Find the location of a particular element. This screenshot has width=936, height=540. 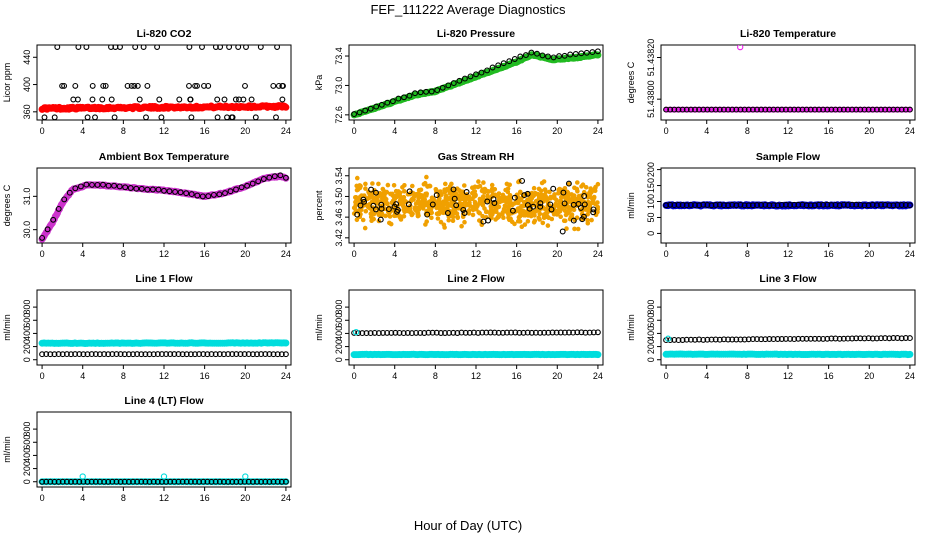

x-tick-label: 24 is located at coordinates (910, 131).